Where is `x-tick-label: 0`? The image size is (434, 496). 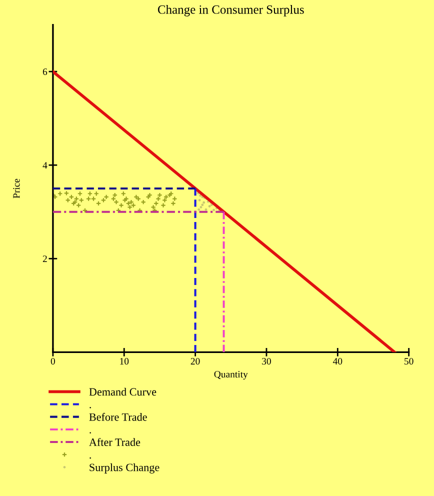
x-tick-label: 0 is located at coordinates (53, 361).